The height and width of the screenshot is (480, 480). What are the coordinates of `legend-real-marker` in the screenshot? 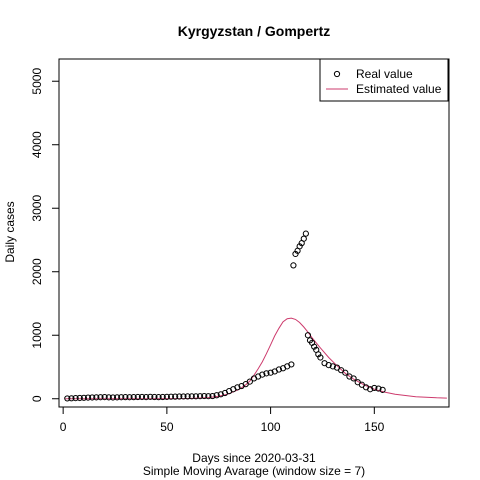 It's located at (337, 74).